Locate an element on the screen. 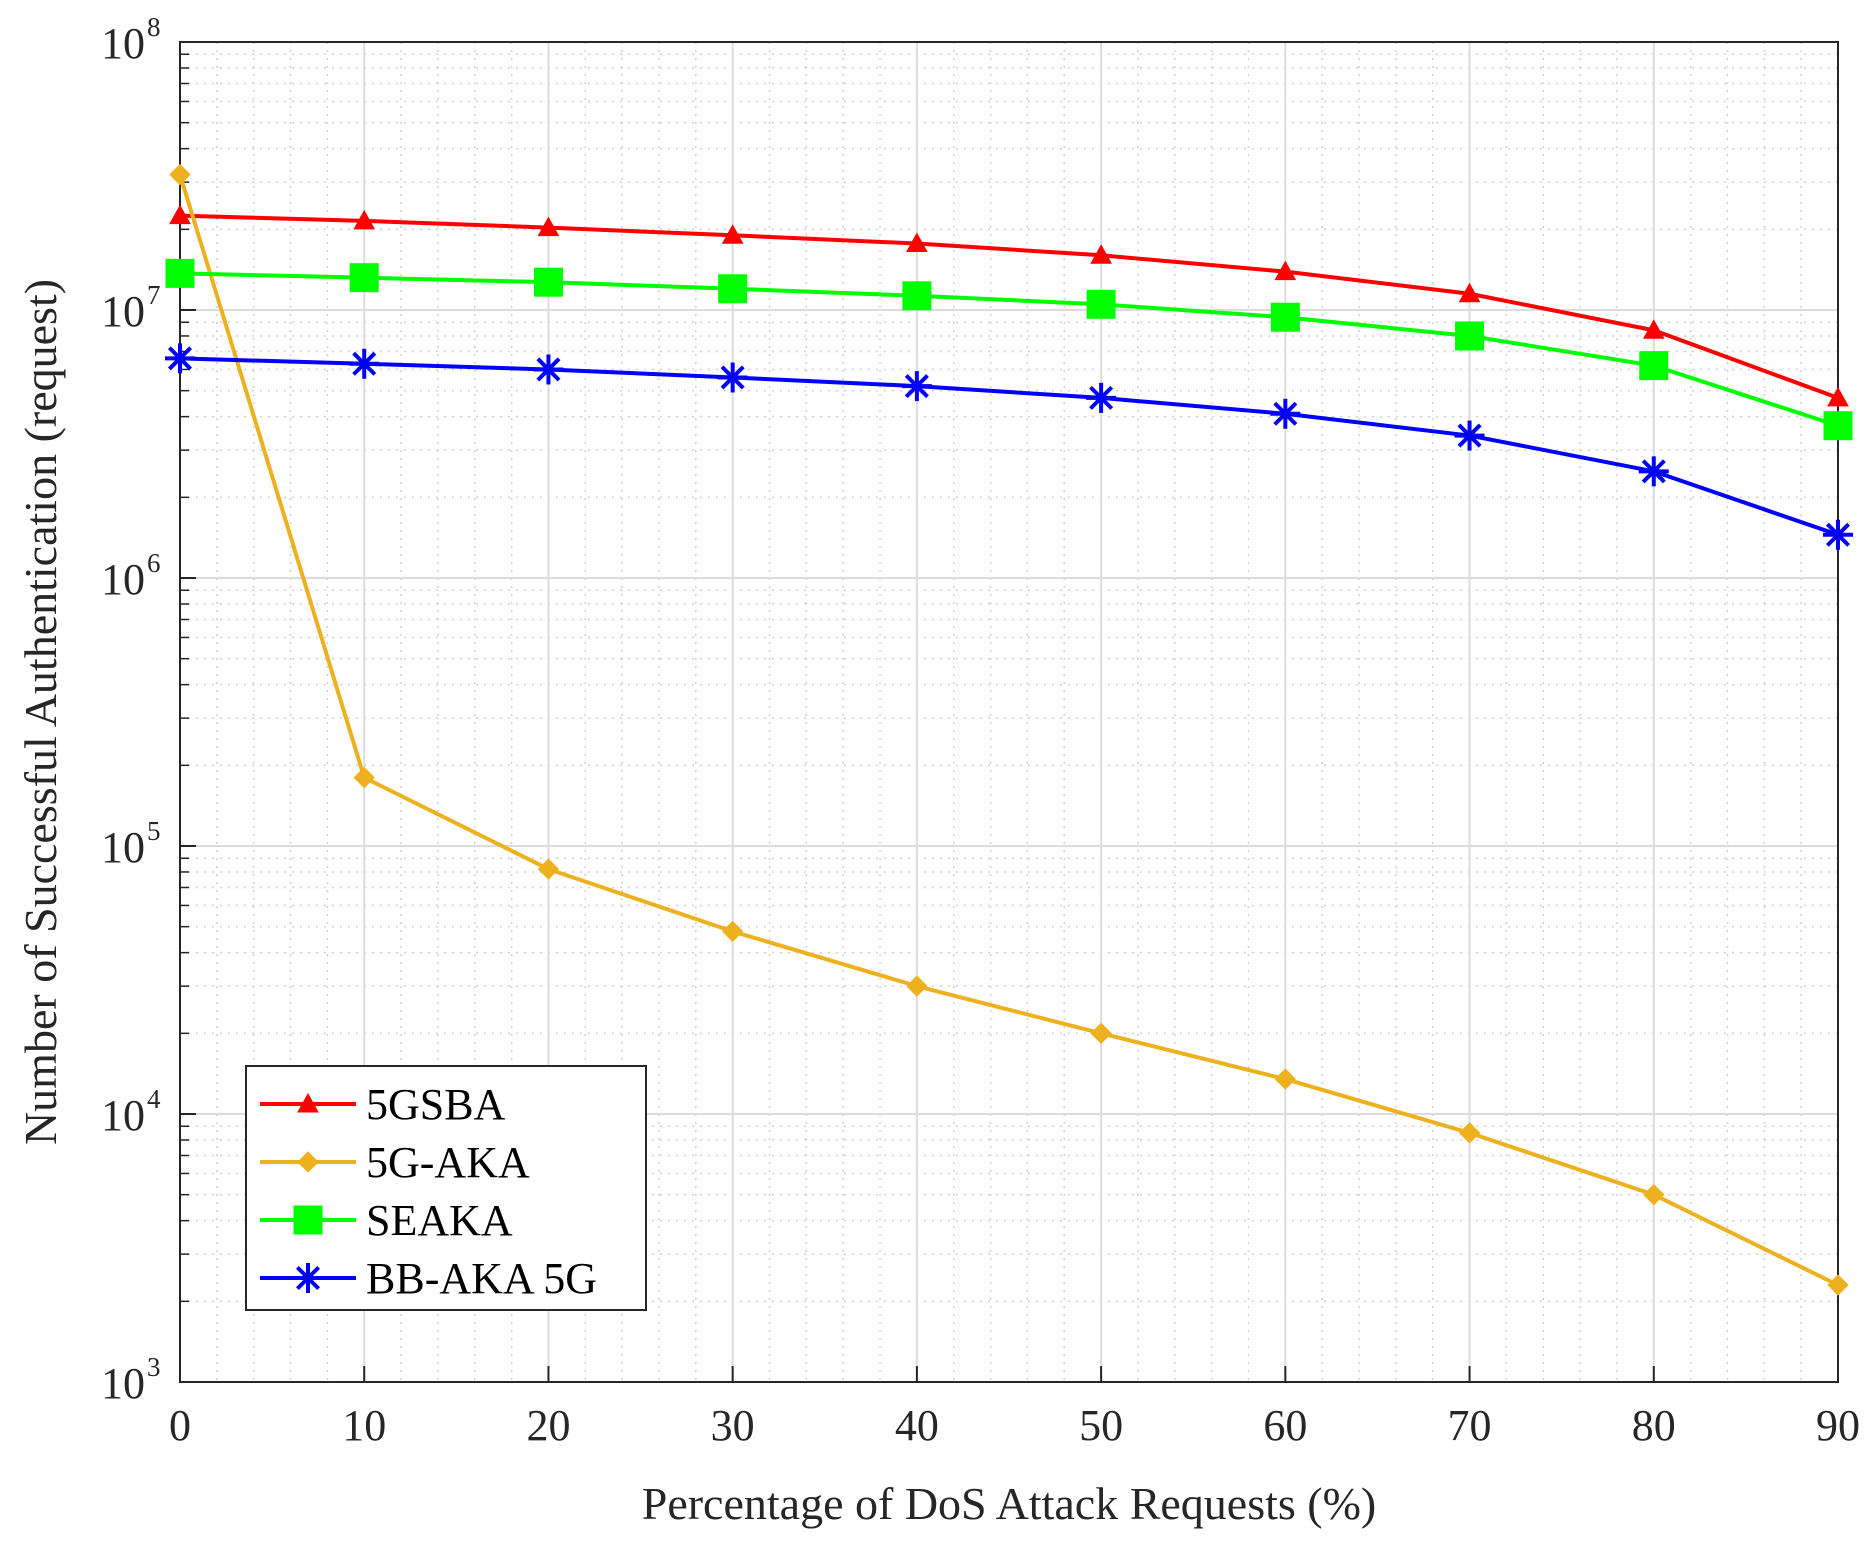  legend-label: SEAKA is located at coordinates (439, 1220).